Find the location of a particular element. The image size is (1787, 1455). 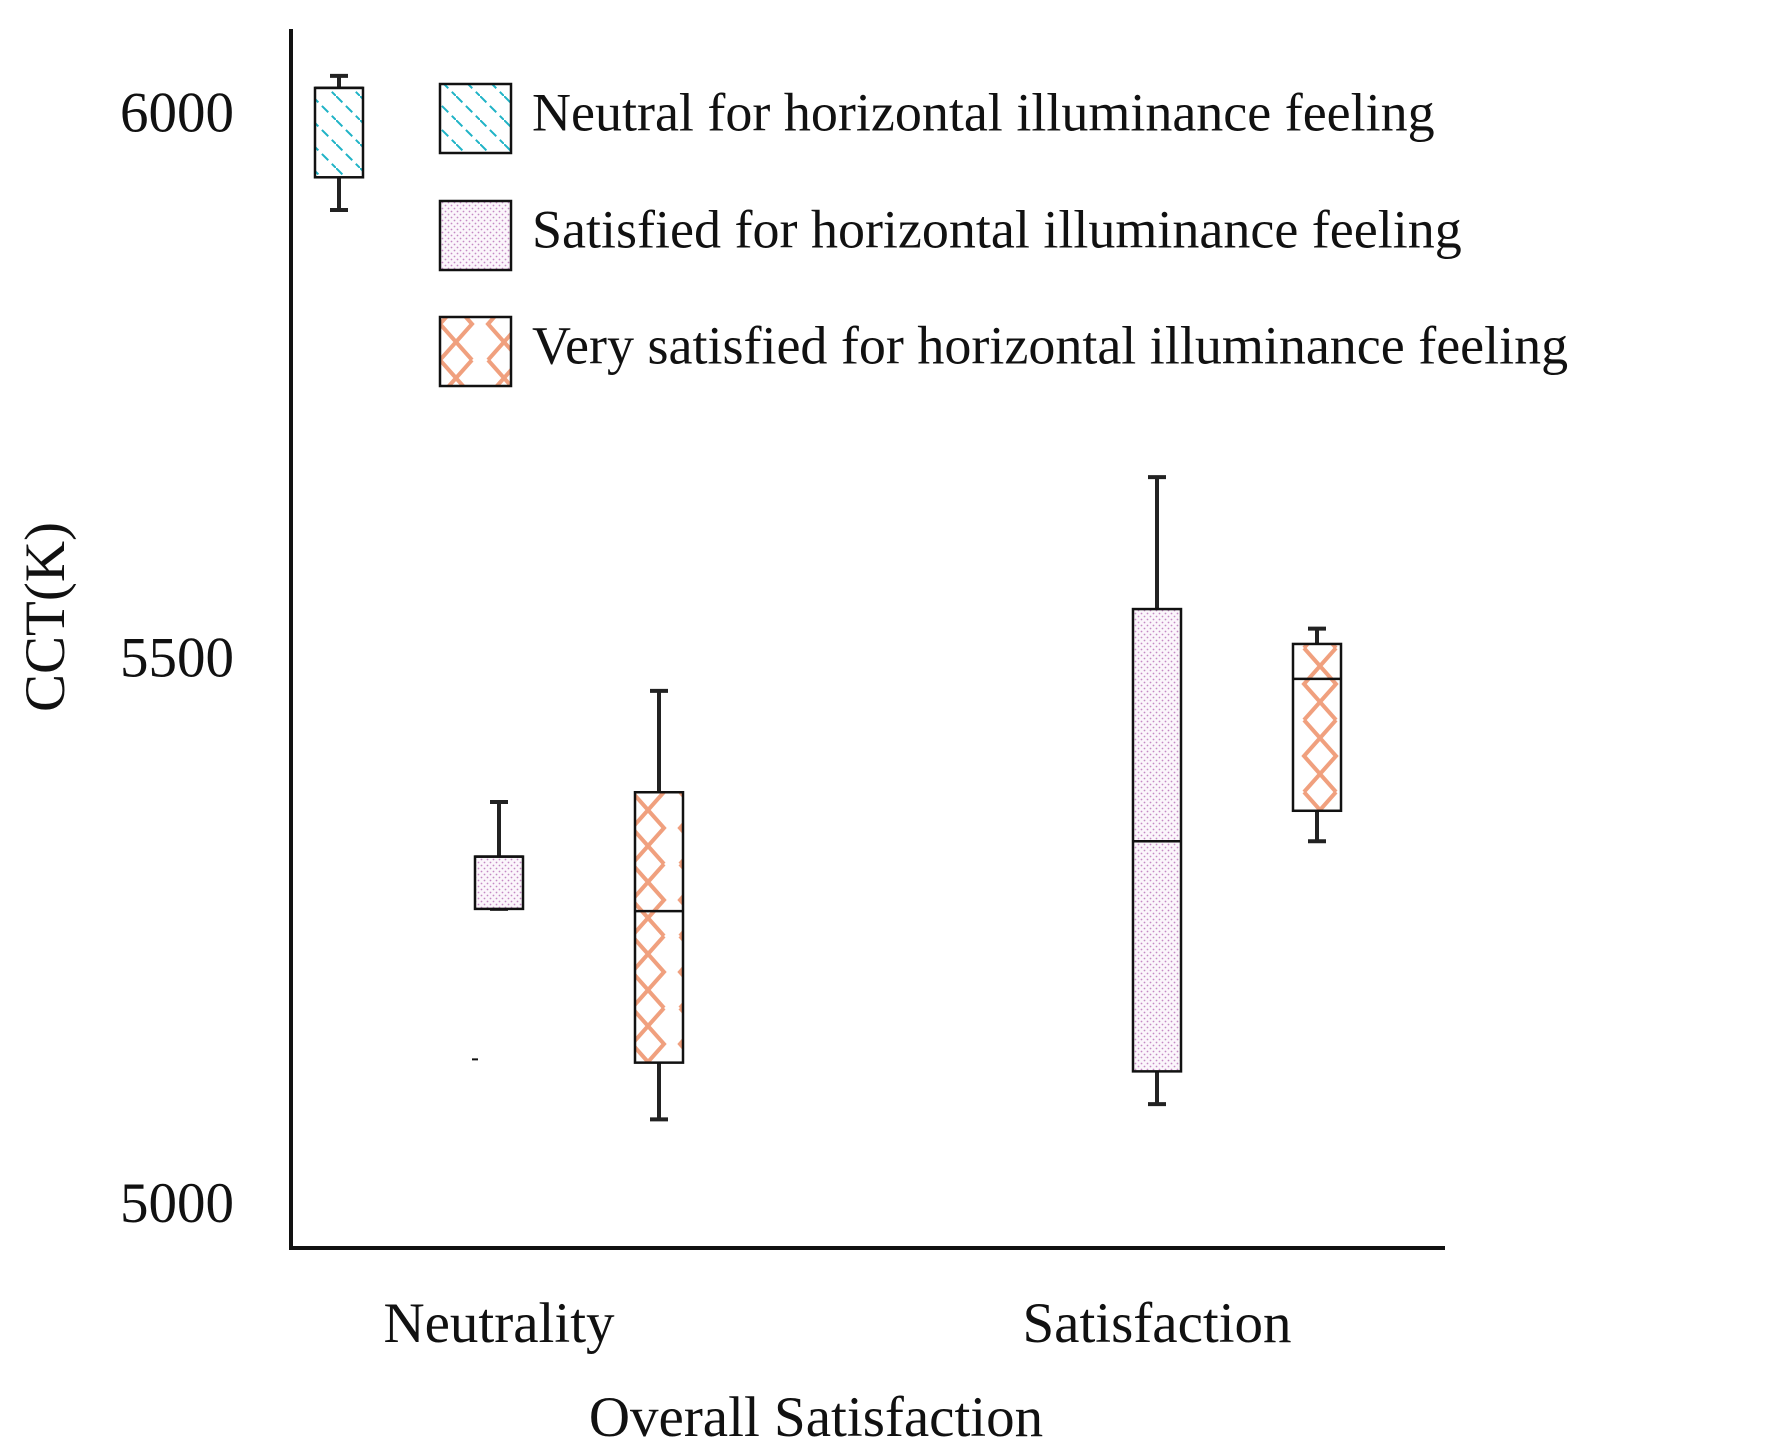

x-tick-label: Satisfaction is located at coordinates (1156, 1323).